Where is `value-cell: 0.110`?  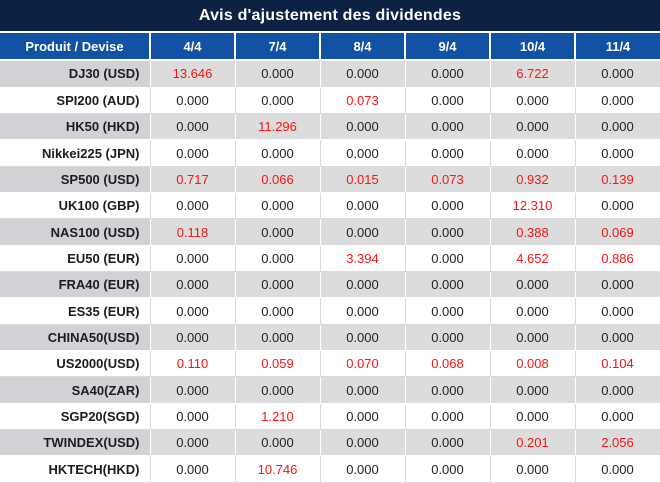 value-cell: 0.110 is located at coordinates (193, 364).